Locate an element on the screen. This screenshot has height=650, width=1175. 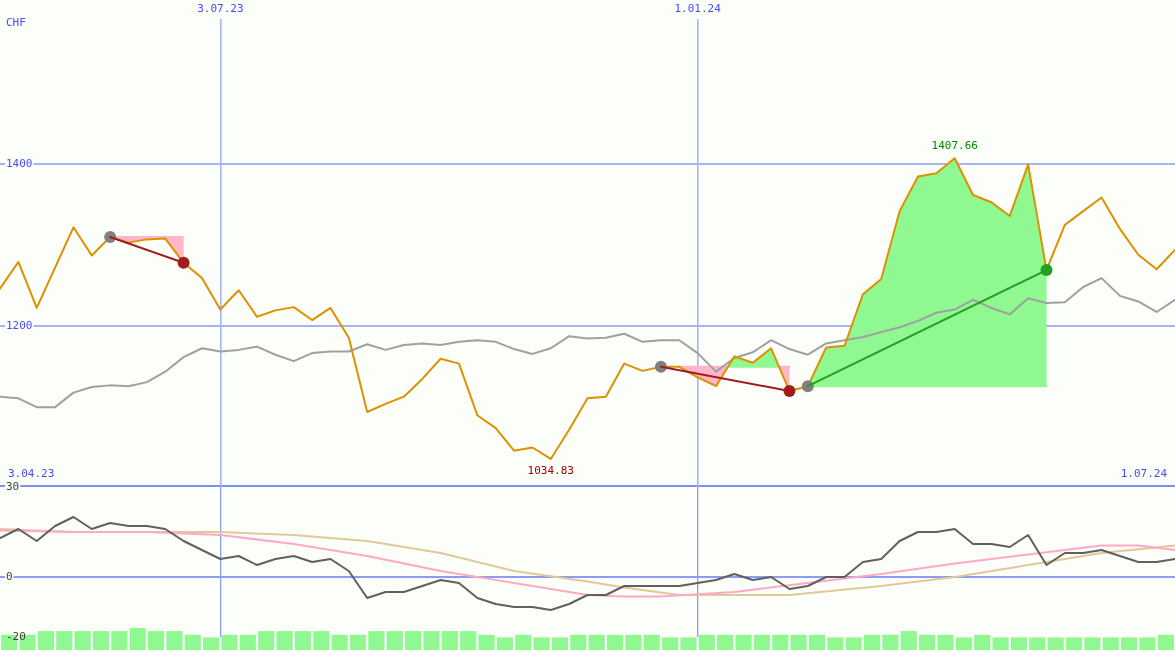
x-tick-label: 1.01.24 is located at coordinates (698, 9).